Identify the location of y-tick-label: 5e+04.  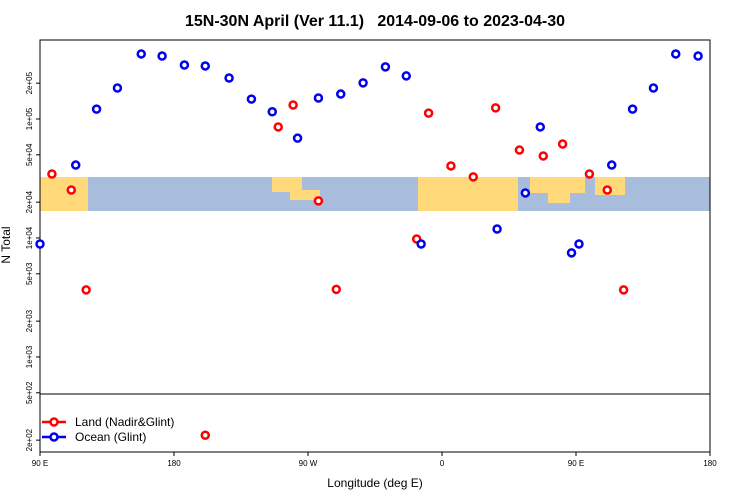
(29, 154).